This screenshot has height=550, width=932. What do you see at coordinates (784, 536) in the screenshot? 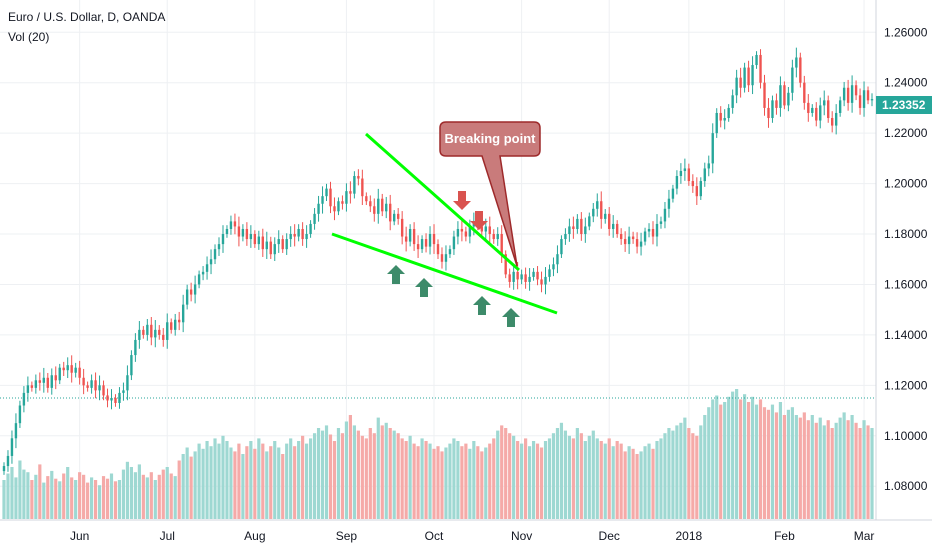
I see `x-tick-label: Feb` at bounding box center [784, 536].